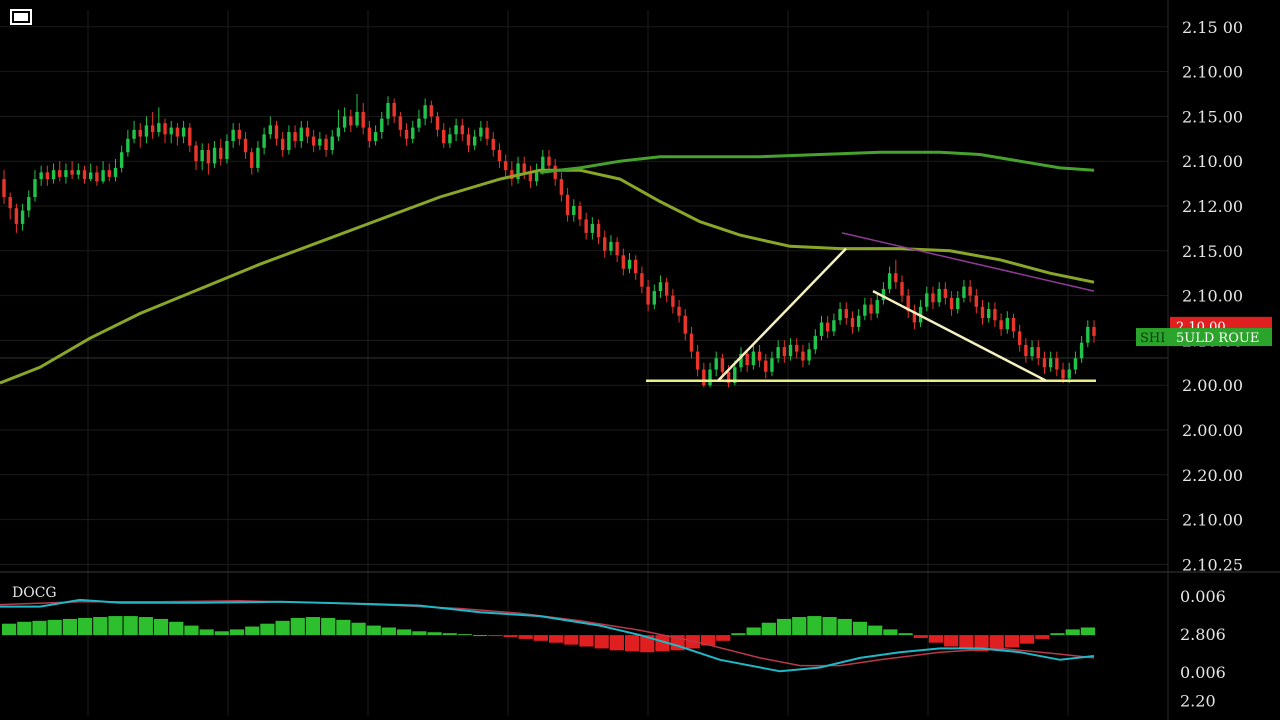  Describe the element at coordinates (1217, 338) in the screenshot. I see `price-tag-label: 5ULD ROUE` at that location.